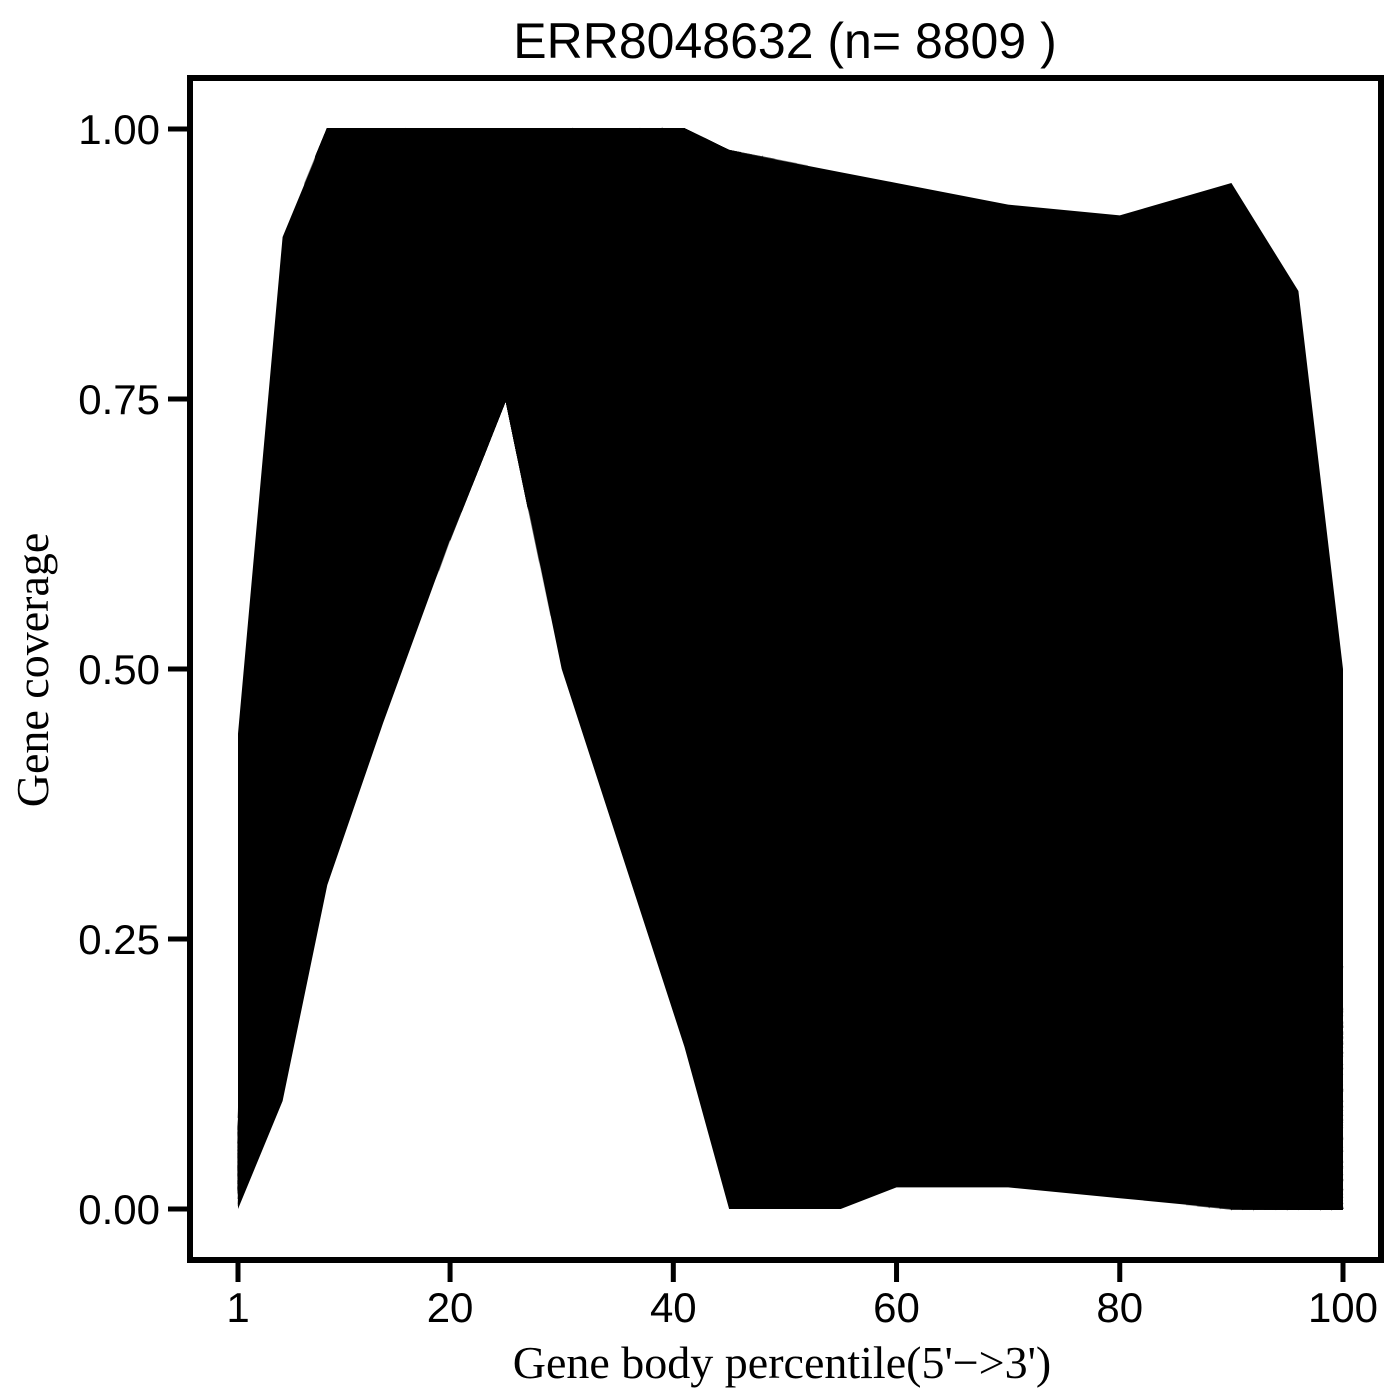  Describe the element at coordinates (119, 129) in the screenshot. I see `y-tick-label: 1.00` at that location.